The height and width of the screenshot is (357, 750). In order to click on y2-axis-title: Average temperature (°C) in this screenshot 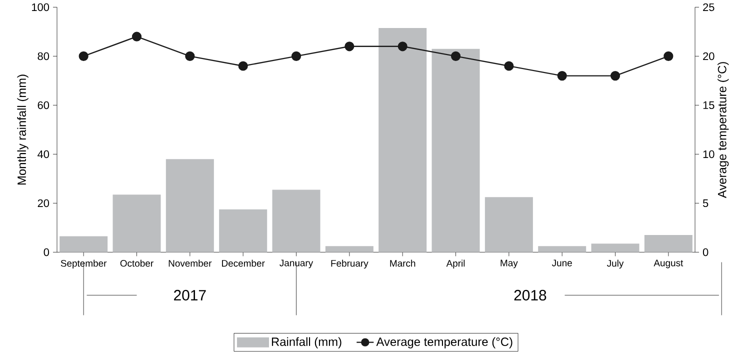, I will do `click(723, 130)`.